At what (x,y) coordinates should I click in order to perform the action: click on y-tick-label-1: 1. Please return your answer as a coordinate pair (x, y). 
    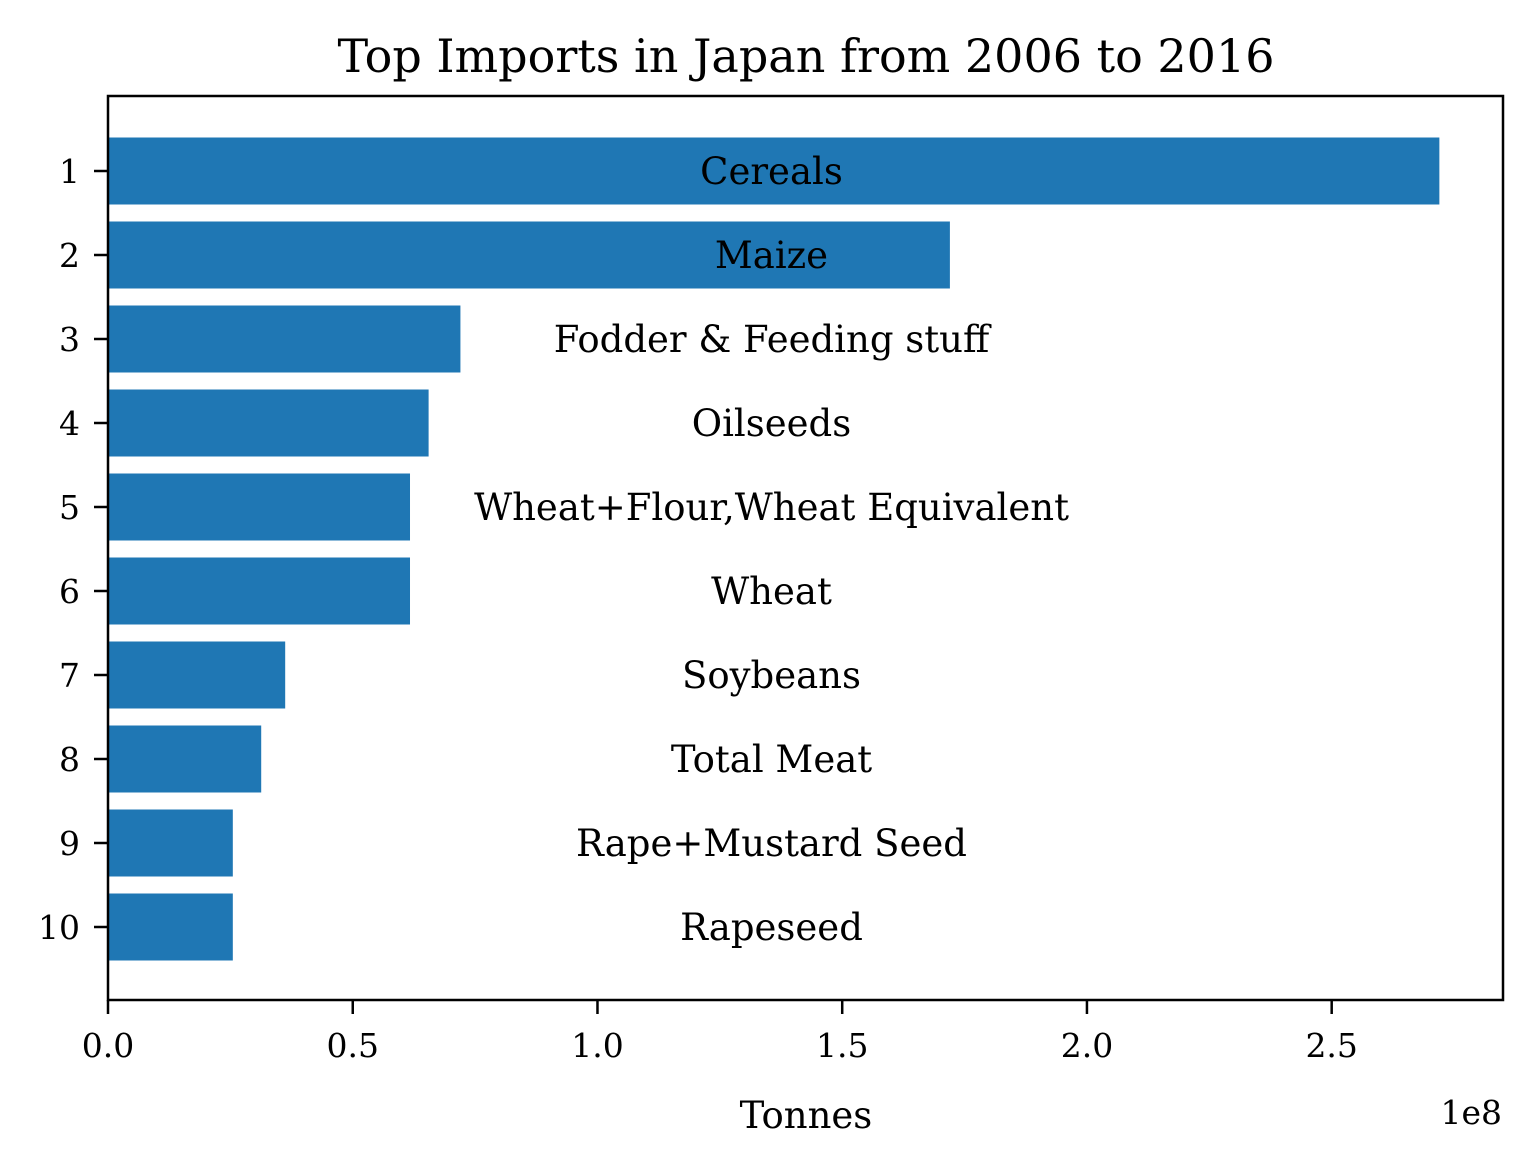
    Looking at the image, I should click on (69, 171).